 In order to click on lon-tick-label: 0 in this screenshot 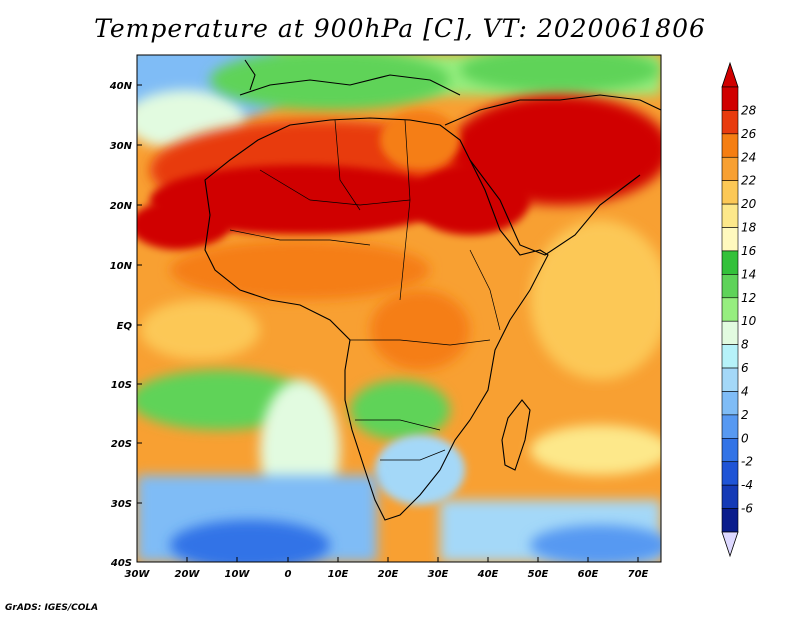, I will do `click(288, 574)`.